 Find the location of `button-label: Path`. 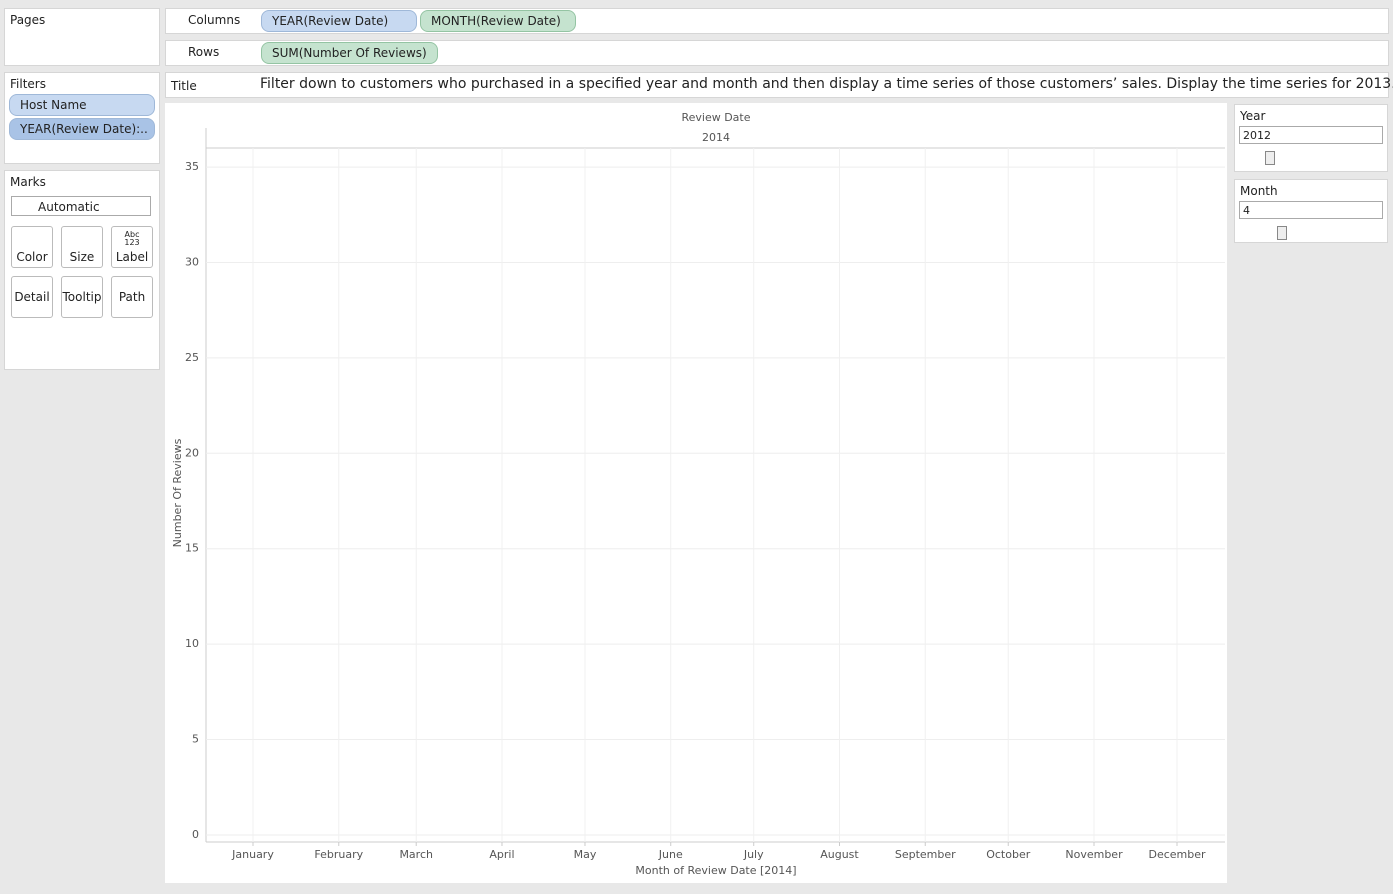

button-label: Path is located at coordinates (132, 297).